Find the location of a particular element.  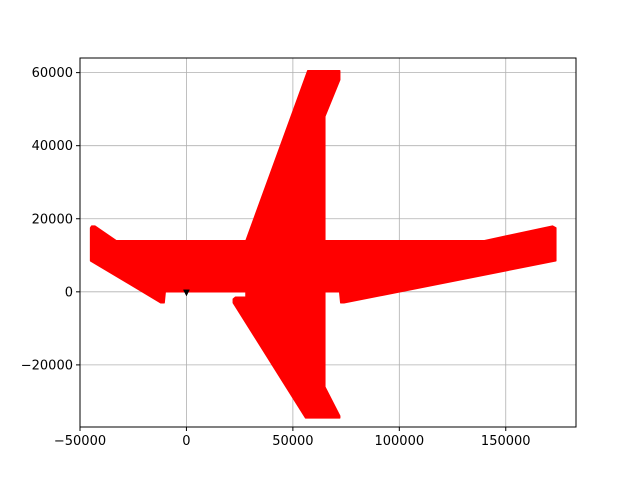

y-tick-label-2: 20000 is located at coordinates (52, 219).